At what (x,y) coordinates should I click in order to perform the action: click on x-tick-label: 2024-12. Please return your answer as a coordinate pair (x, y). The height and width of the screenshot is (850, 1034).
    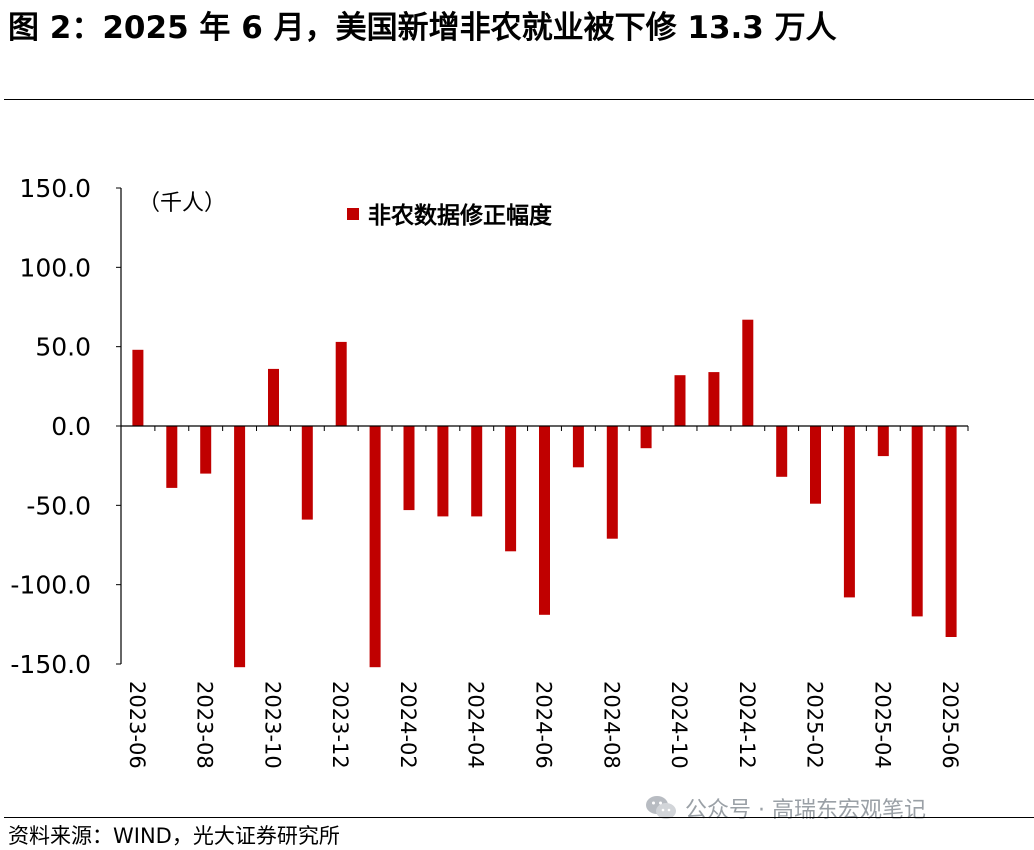
    Looking at the image, I should click on (747, 725).